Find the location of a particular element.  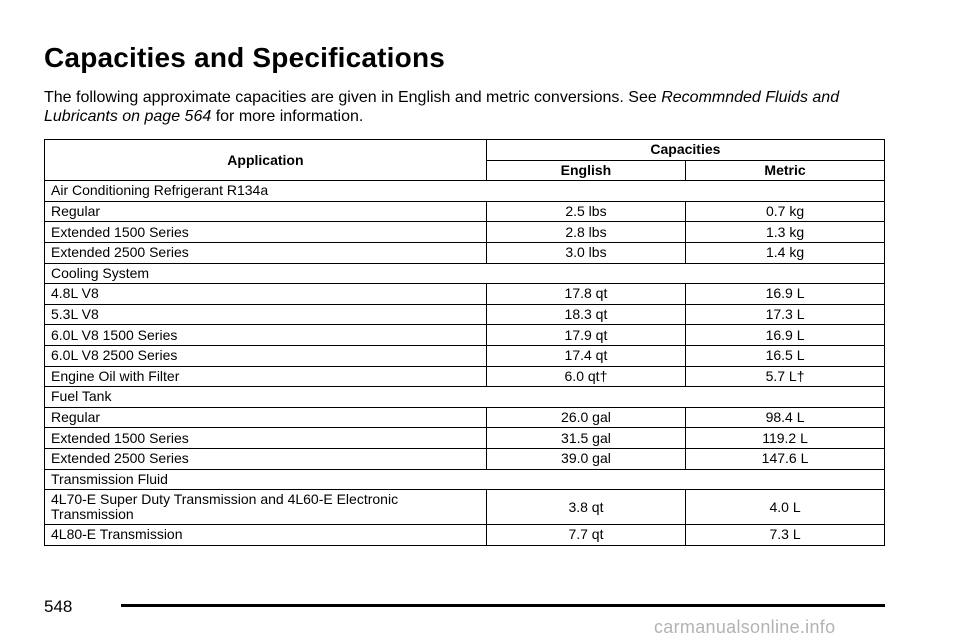

table-row: 5.3L V8 18.3 qt 17.3 L is located at coordinates (464, 314).